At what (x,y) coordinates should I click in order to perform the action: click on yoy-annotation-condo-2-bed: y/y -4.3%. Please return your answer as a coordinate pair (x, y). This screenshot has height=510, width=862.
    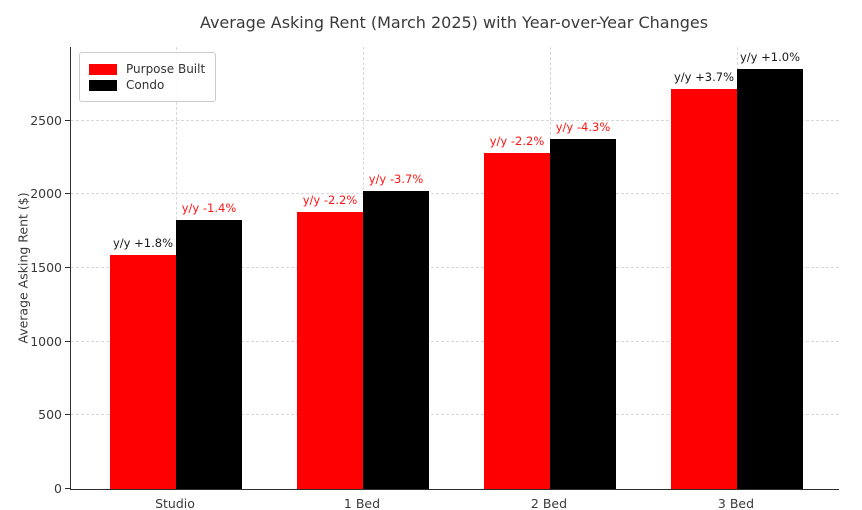
    Looking at the image, I should click on (583, 127).